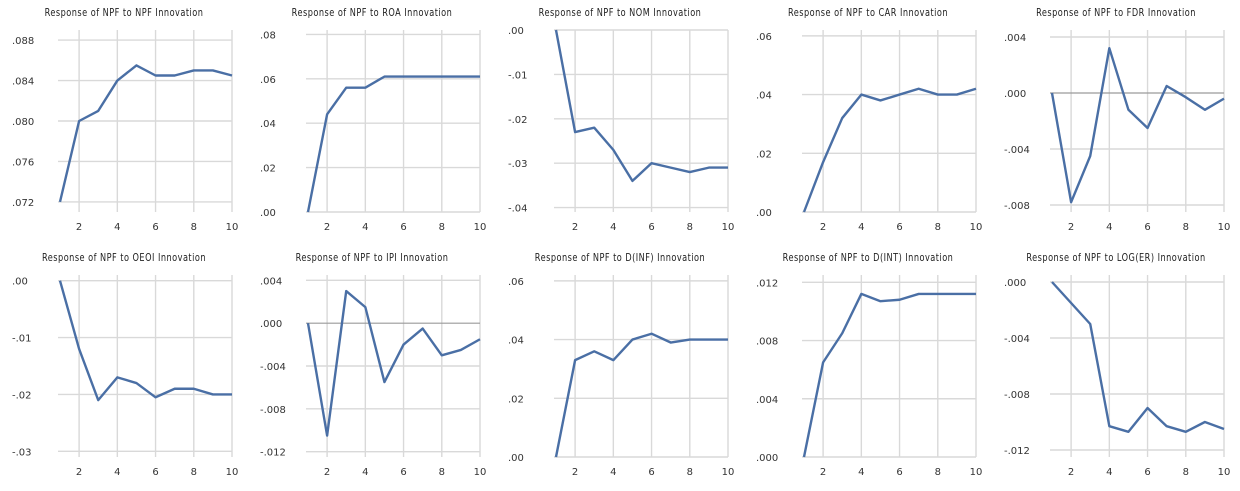 The width and height of the screenshot is (1240, 491). Describe the element at coordinates (123, 258) in the screenshot. I see `chart-title: Response of NPF to OEOI Innovation` at that location.